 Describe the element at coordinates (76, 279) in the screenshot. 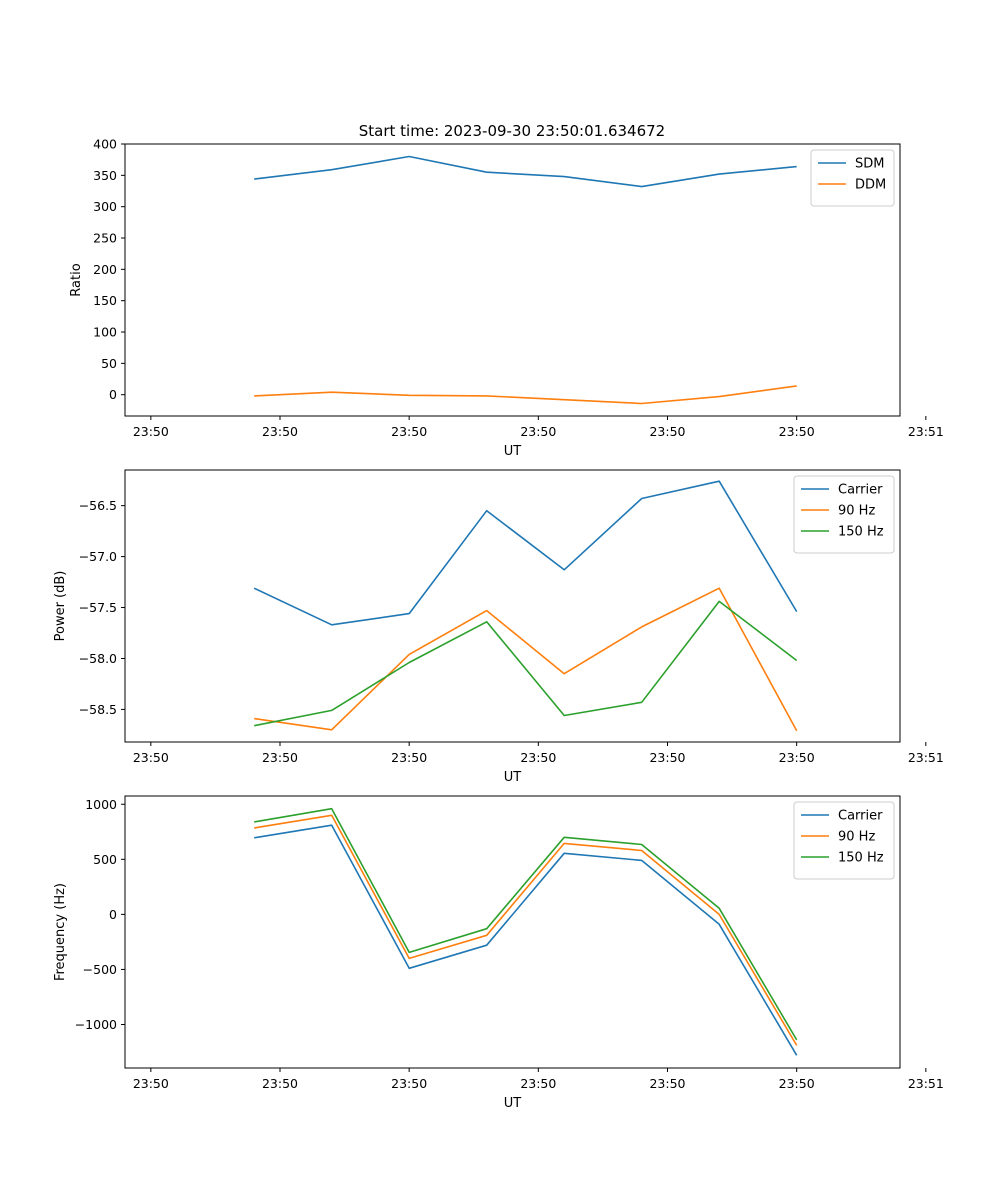

I see `y-axis-label: Ratio` at that location.